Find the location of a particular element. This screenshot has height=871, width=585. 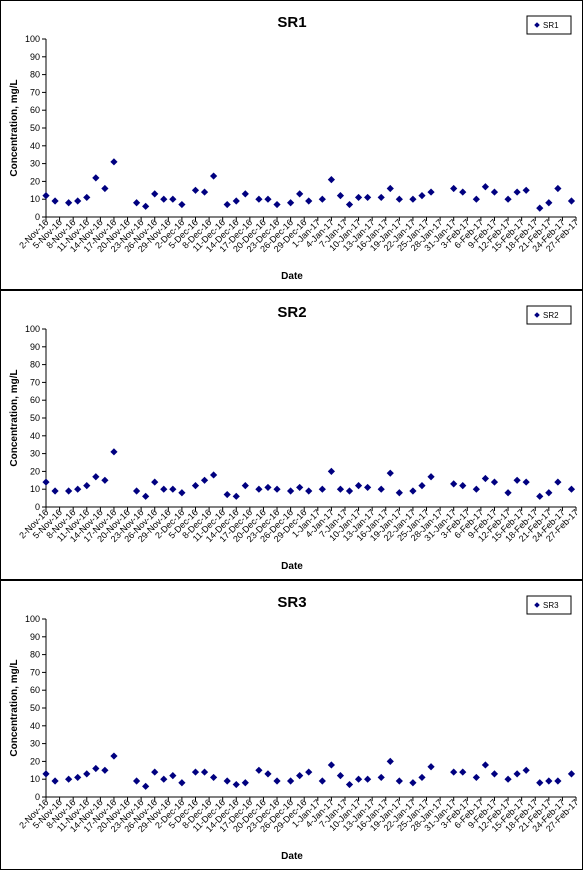

y-tick-label: 50 is located at coordinates (35, 418).